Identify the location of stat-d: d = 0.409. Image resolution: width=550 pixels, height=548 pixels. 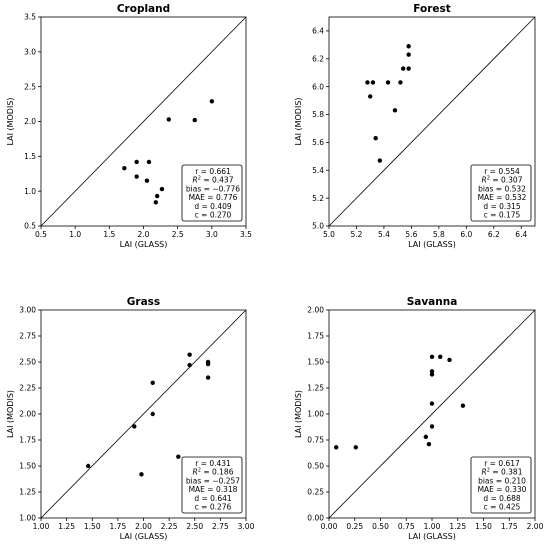
(213, 206).